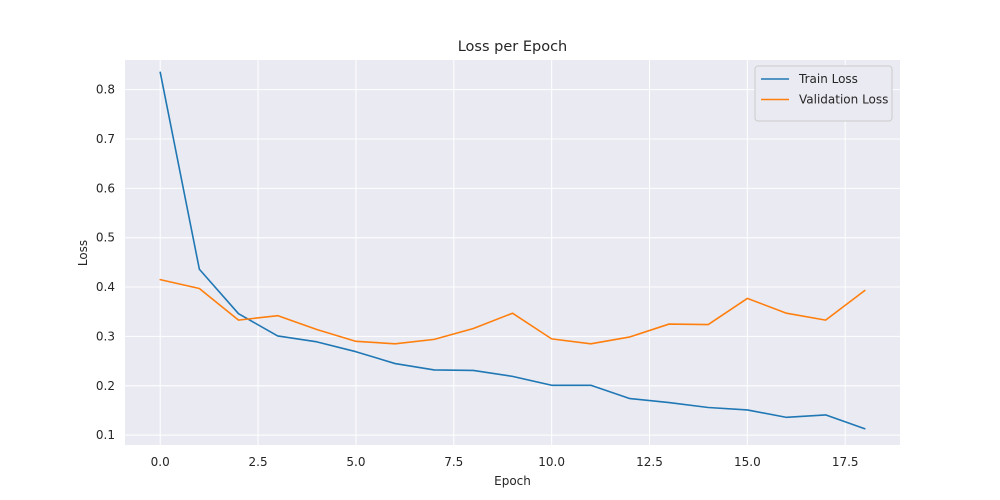  What do you see at coordinates (551, 462) in the screenshot?
I see `x-tick-label: 10.0` at bounding box center [551, 462].